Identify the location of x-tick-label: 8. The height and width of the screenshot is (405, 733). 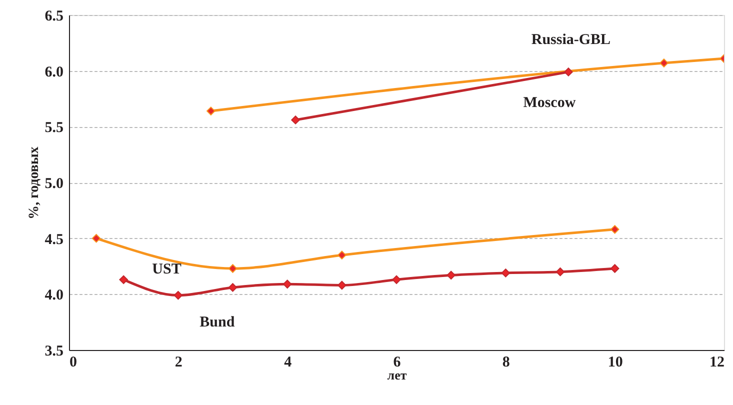
(506, 362).